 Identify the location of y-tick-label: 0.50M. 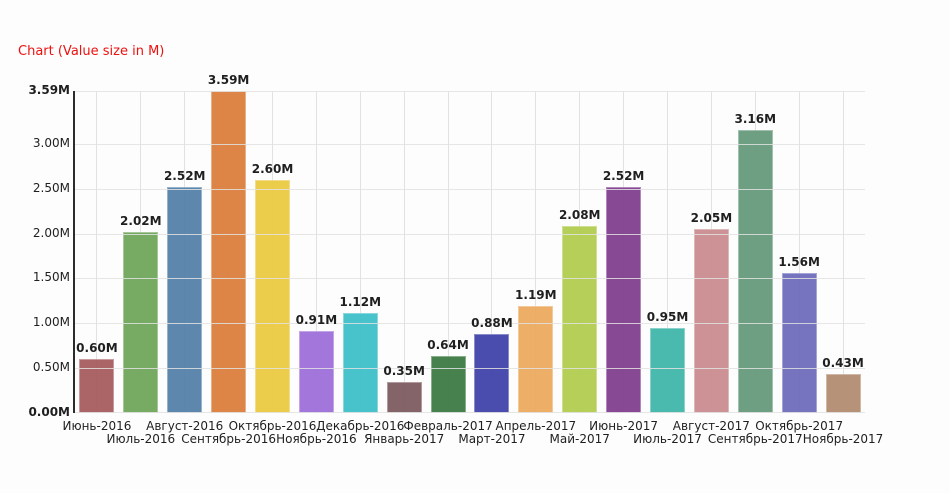
(51, 367).